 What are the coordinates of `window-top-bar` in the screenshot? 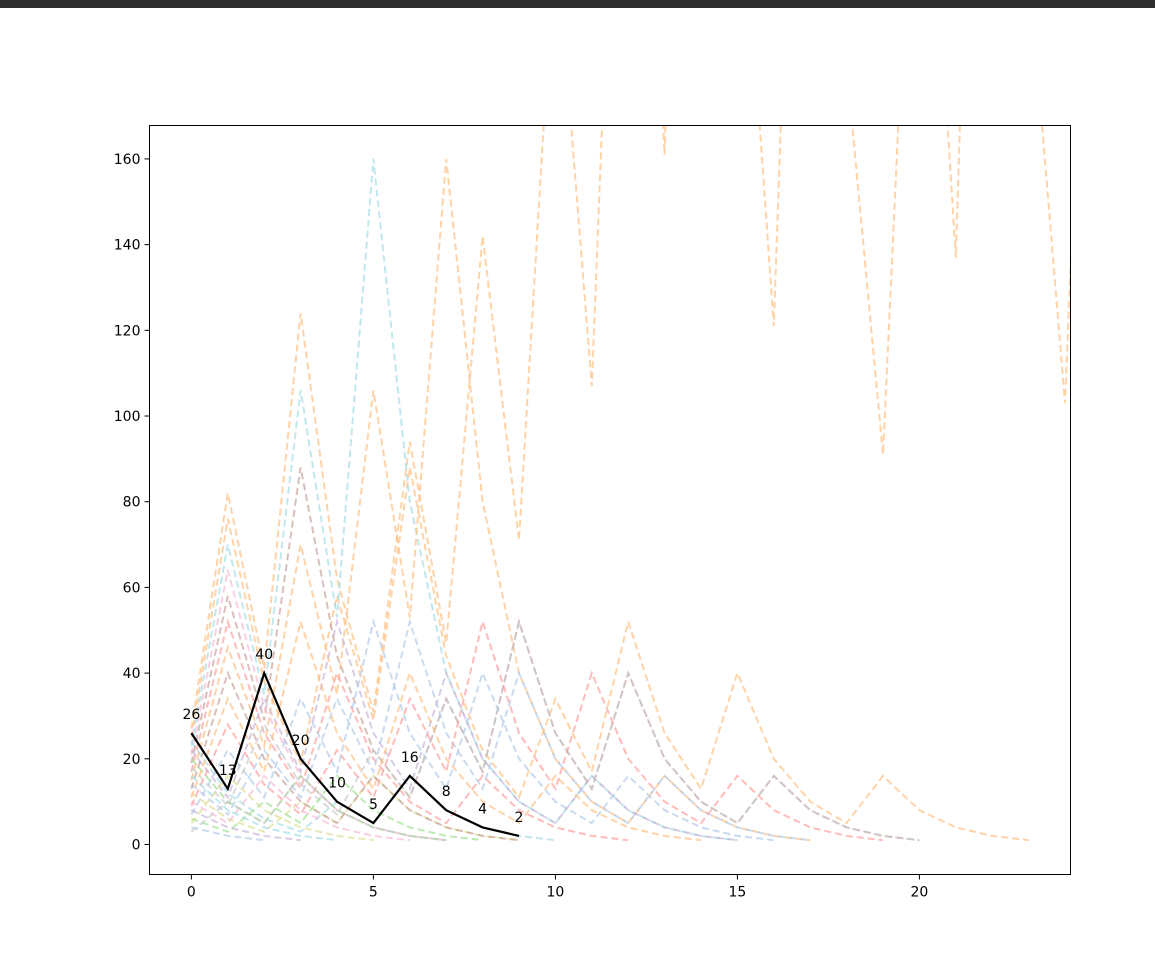 It's located at (577, 4).